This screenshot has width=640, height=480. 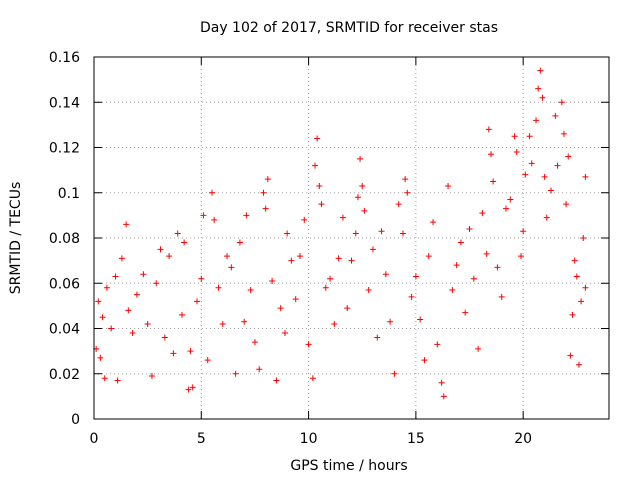 What do you see at coordinates (64, 239) in the screenshot?
I see `y-tick-label: 0.08` at bounding box center [64, 239].